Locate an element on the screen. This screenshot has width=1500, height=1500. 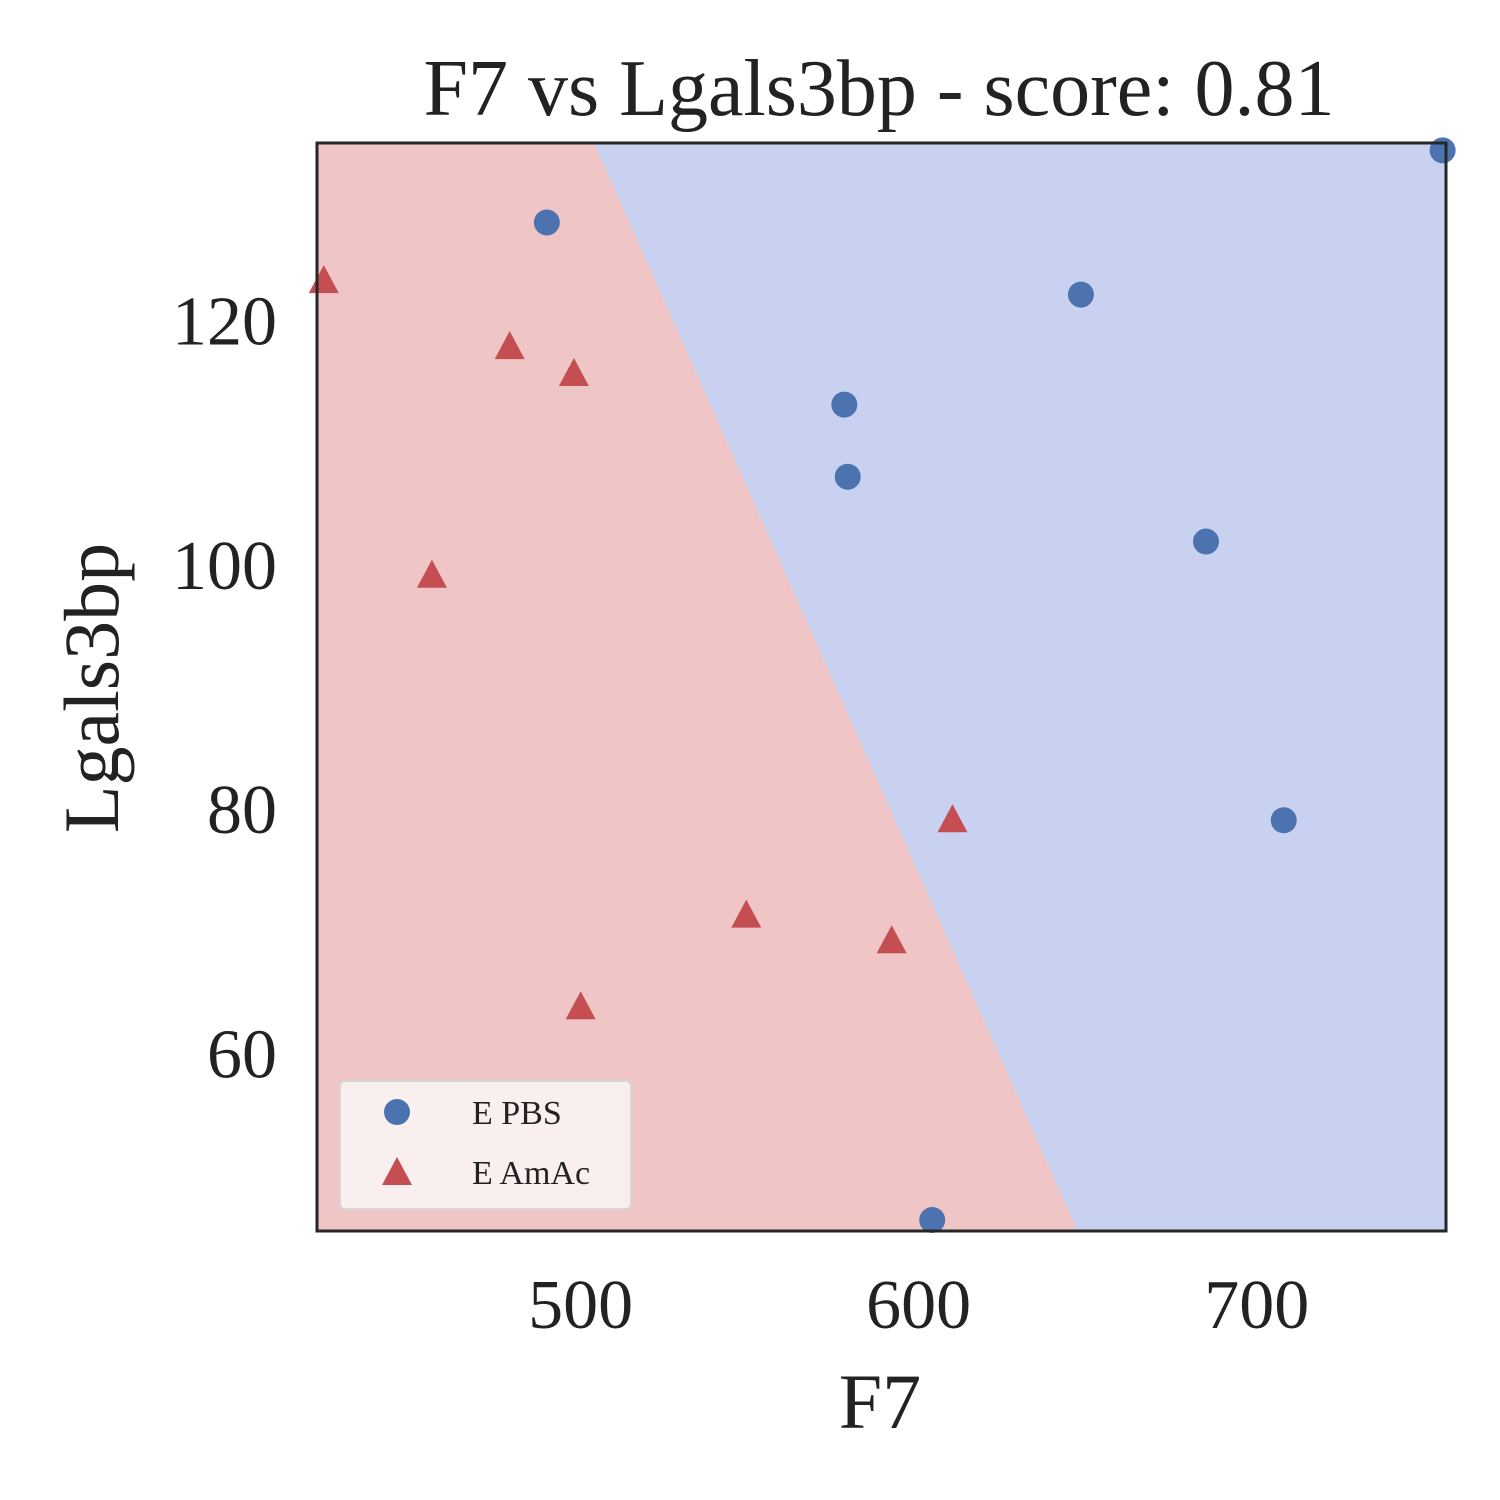
x-axis-label: F7 is located at coordinates (880, 1401).